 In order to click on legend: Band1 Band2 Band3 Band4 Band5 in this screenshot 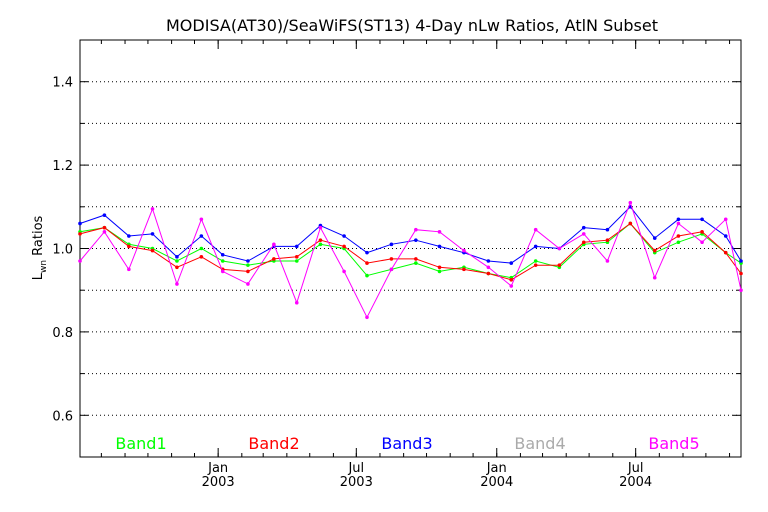, I will do `click(407, 443)`.